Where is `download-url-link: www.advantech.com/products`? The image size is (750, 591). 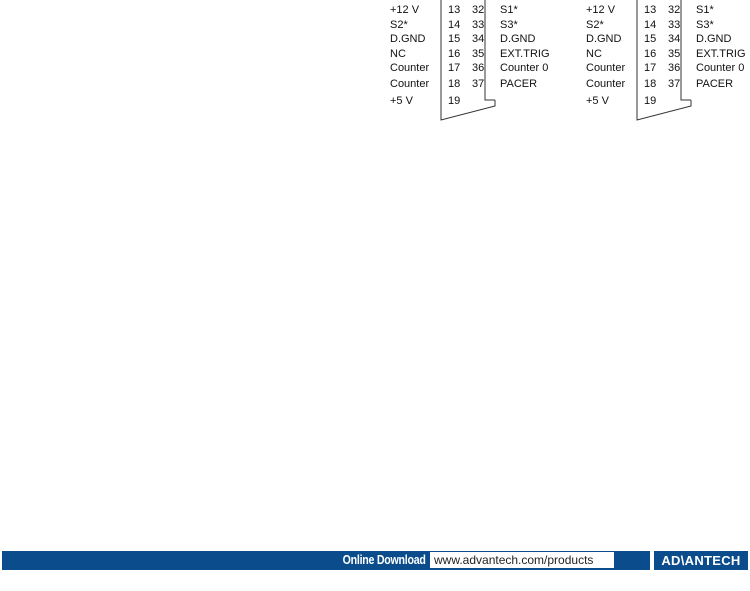 download-url-link: www.advantech.com/products is located at coordinates (522, 560).